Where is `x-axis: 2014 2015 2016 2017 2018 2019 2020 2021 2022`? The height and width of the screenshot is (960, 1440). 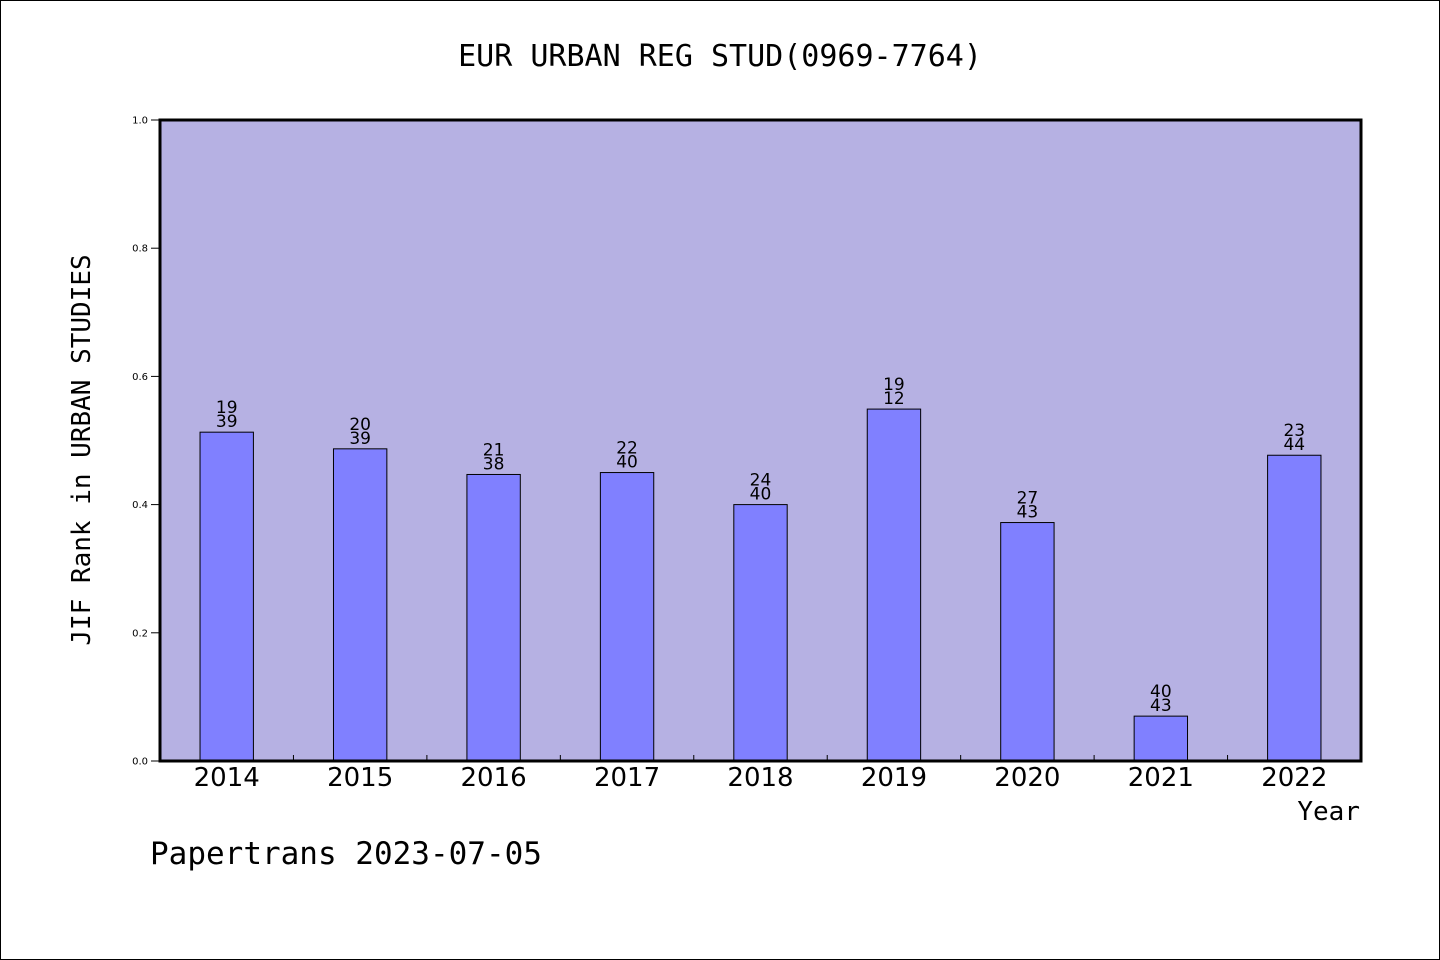 x-axis: 2014 2015 2016 2017 2018 2019 2020 2021 2022 is located at coordinates (760, 774).